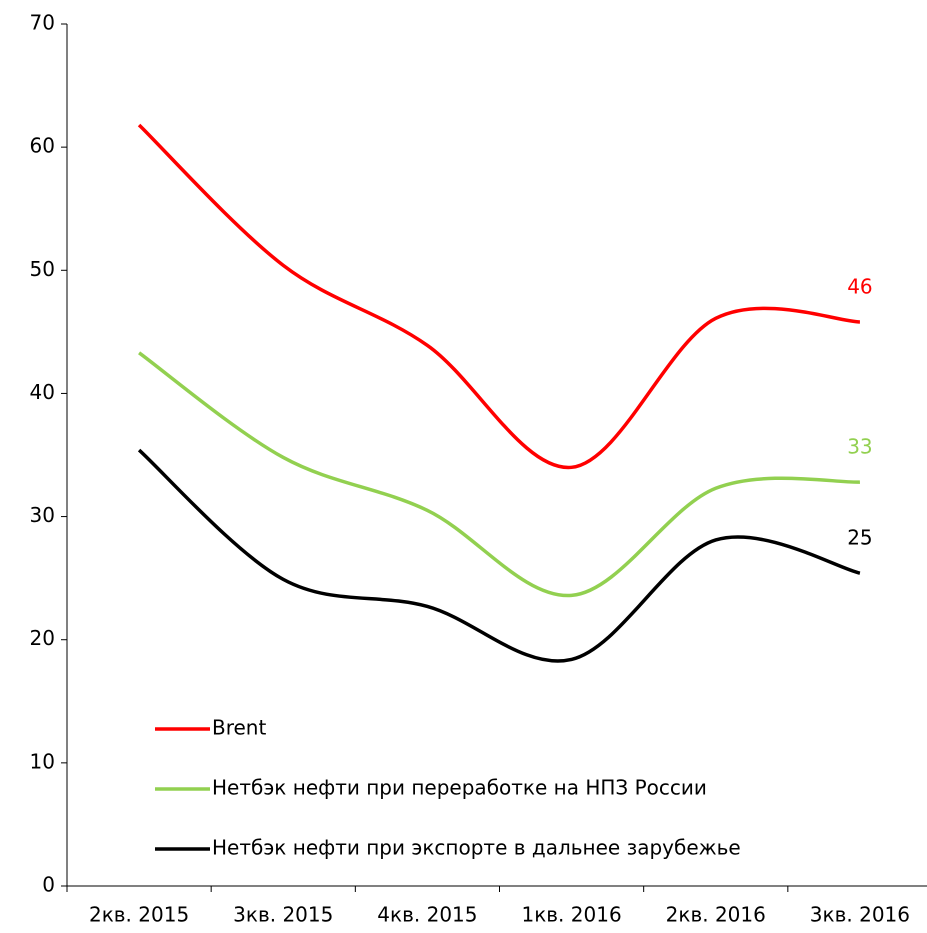  I want to click on y-tick-label: 0, so click(48, 885).